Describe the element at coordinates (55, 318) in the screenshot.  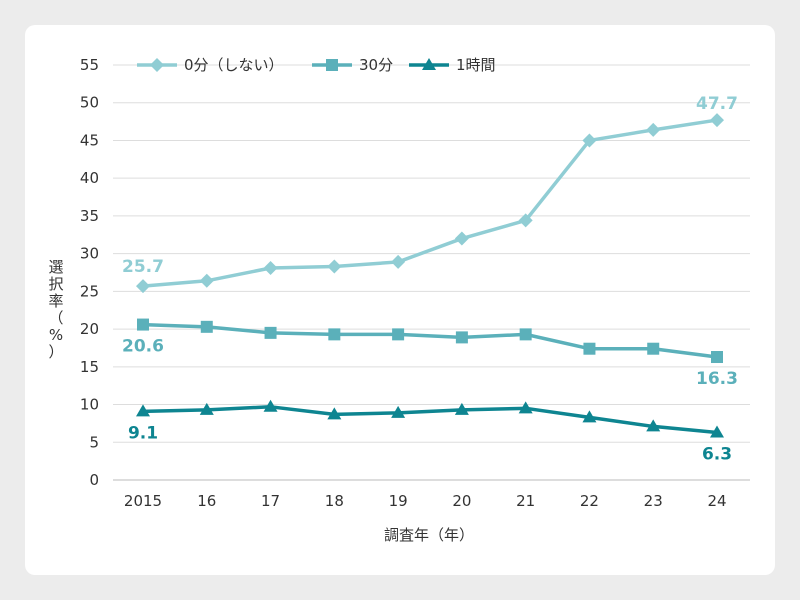
I see `y-axis-title-char: （` at that location.